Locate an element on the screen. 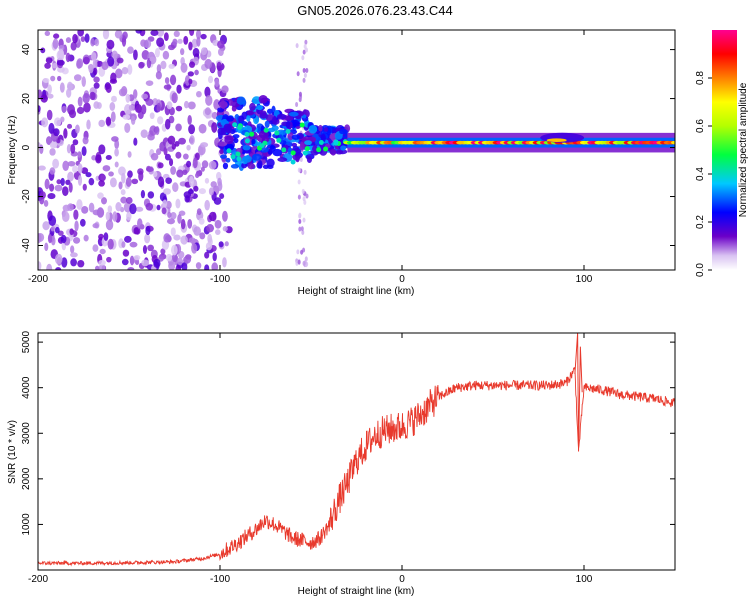  y-tick-label: 5000 is located at coordinates (26, 342).